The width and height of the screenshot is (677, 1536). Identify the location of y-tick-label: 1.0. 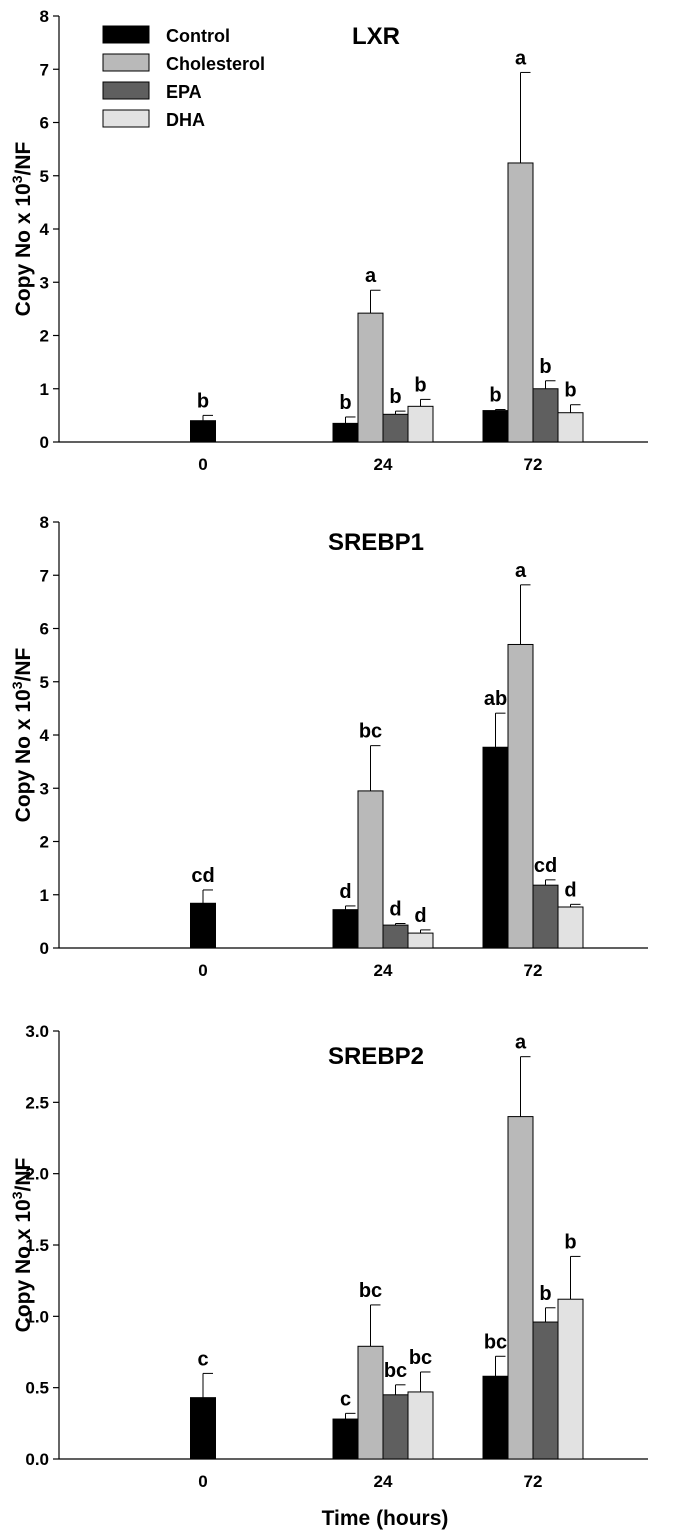
(37, 1316).